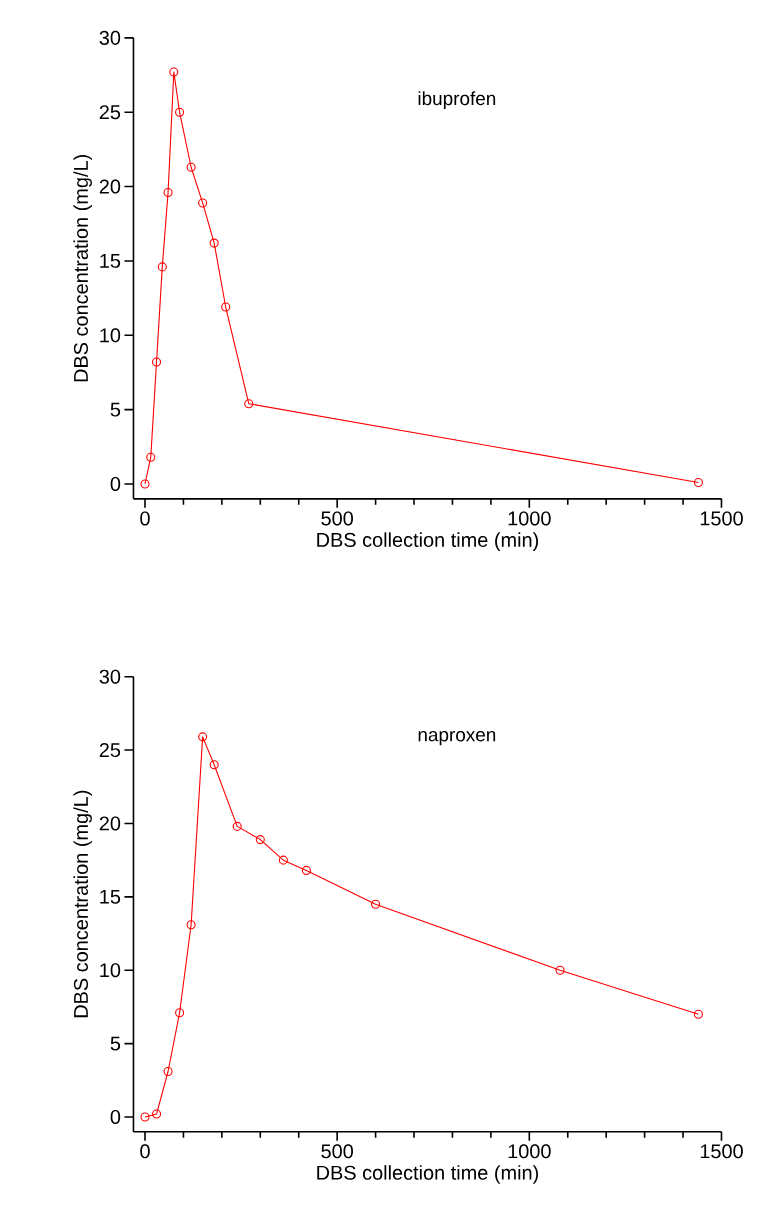 The height and width of the screenshot is (1229, 772). Describe the element at coordinates (457, 100) in the screenshot. I see `annotation: ibuprofen` at that location.